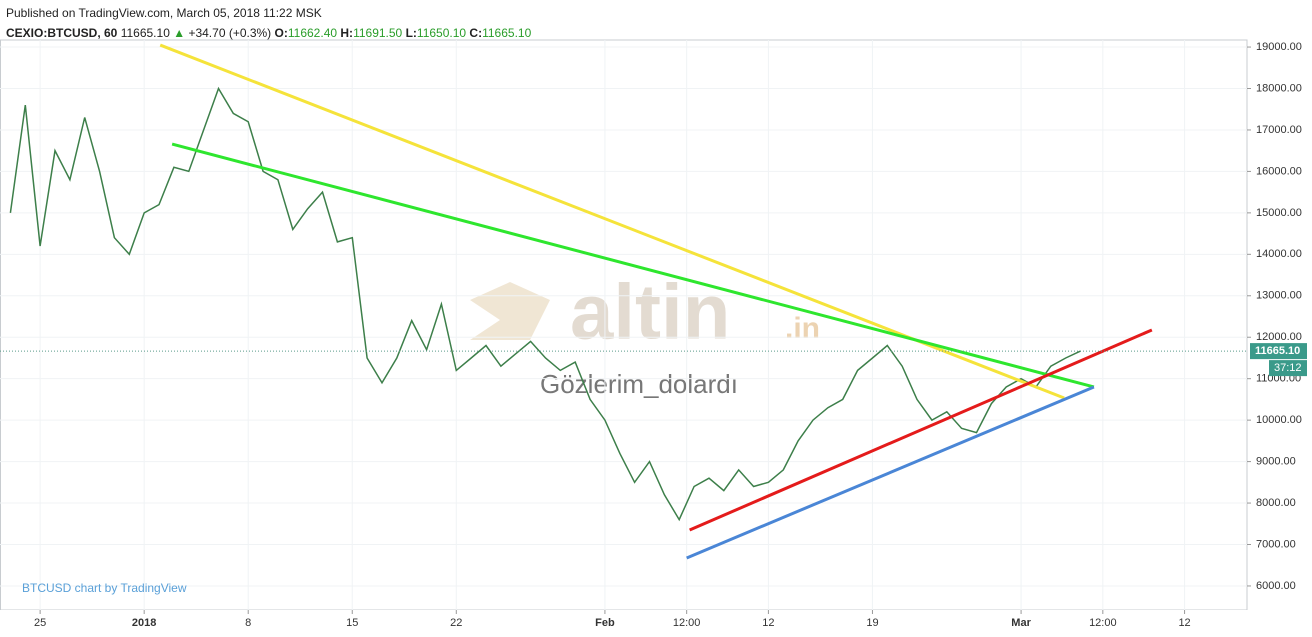 The image size is (1312, 637). I want to click on x-tick-label: 25, so click(40, 623).